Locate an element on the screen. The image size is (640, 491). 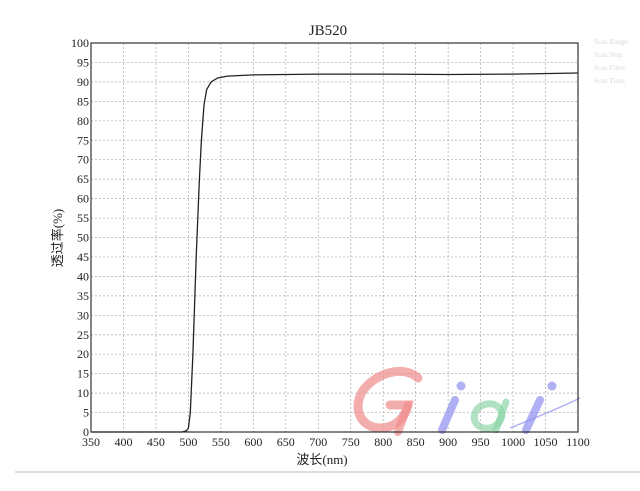
x-tick-label: 500 is located at coordinates (188, 442).